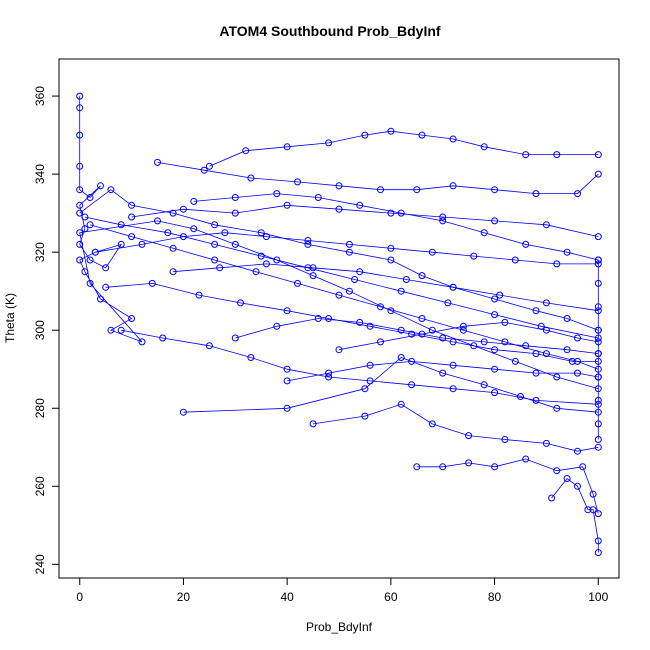 The height and width of the screenshot is (650, 650). I want to click on x-tick-label: 0, so click(79, 597).